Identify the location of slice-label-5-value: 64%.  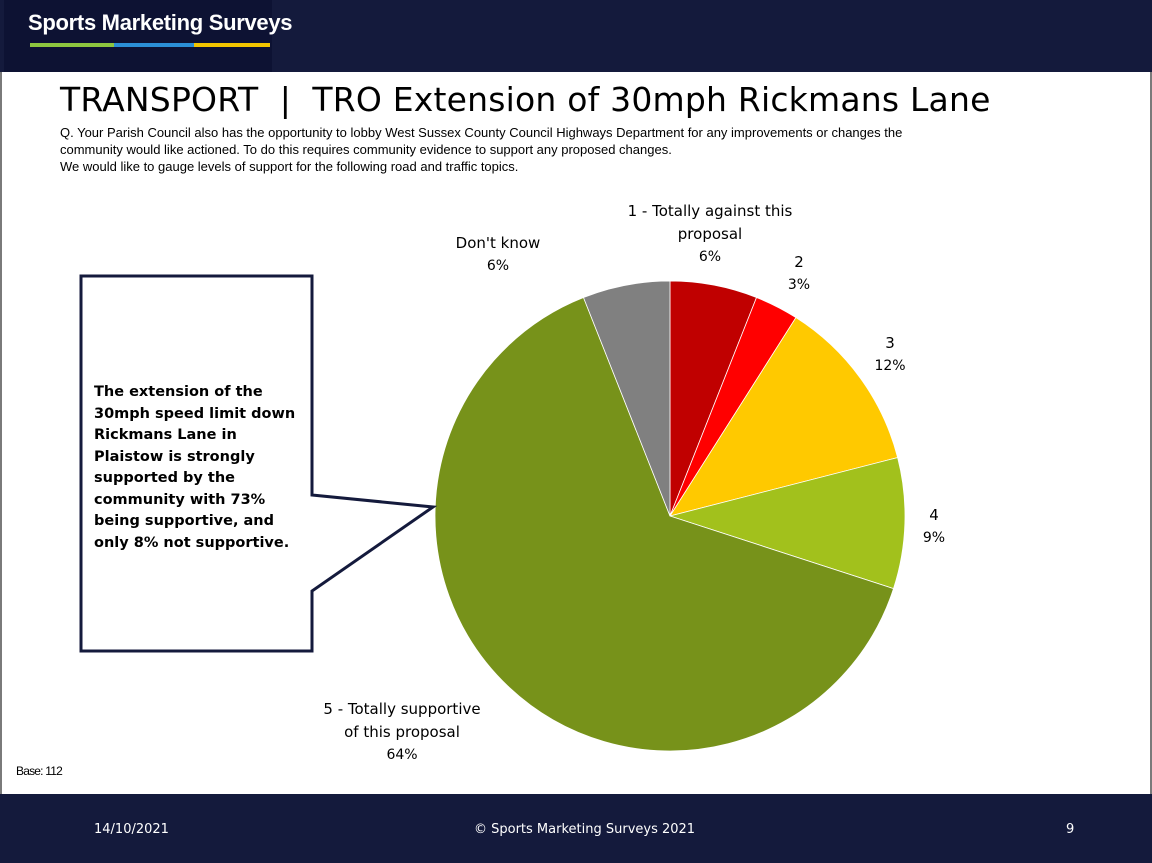
(402, 755).